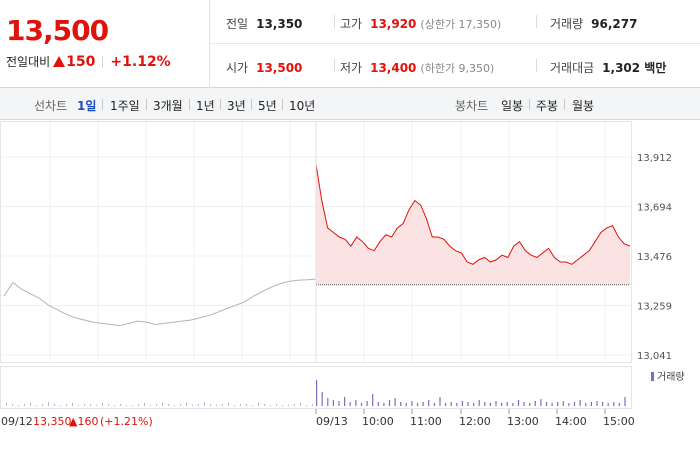 This screenshot has width=700, height=450. What do you see at coordinates (652, 376) in the screenshot?
I see `volume-legend-swatch` at bounding box center [652, 376].